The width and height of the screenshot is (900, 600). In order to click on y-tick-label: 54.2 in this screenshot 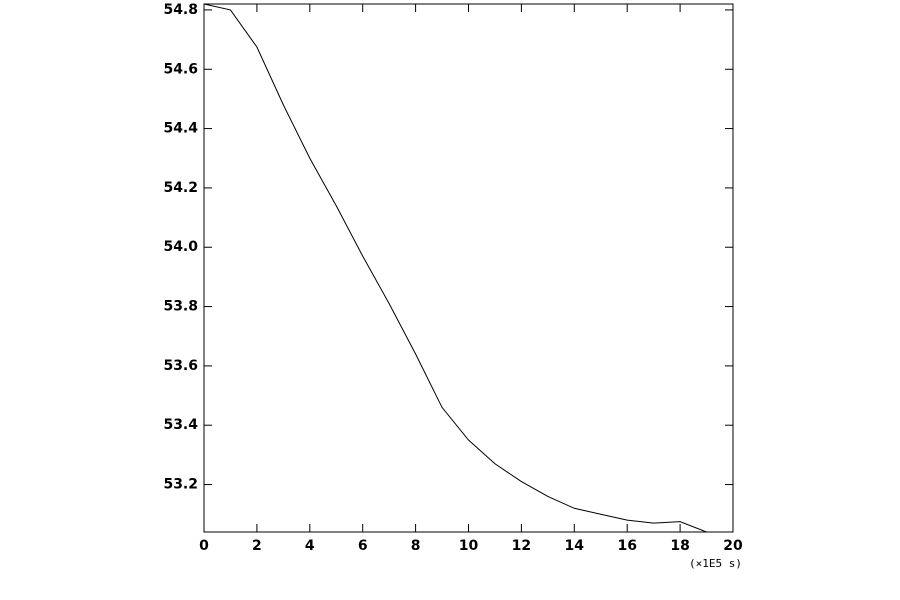, I will do `click(180, 188)`.